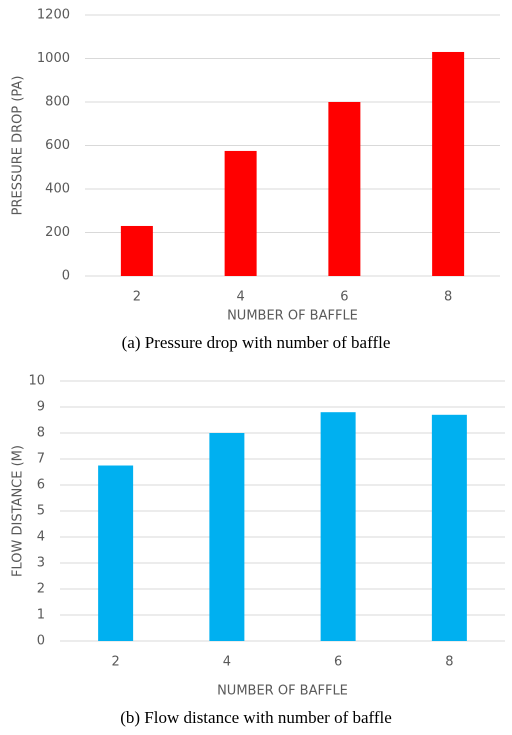  Describe the element at coordinates (41, 459) in the screenshot. I see `y-tick-label: 7` at that location.